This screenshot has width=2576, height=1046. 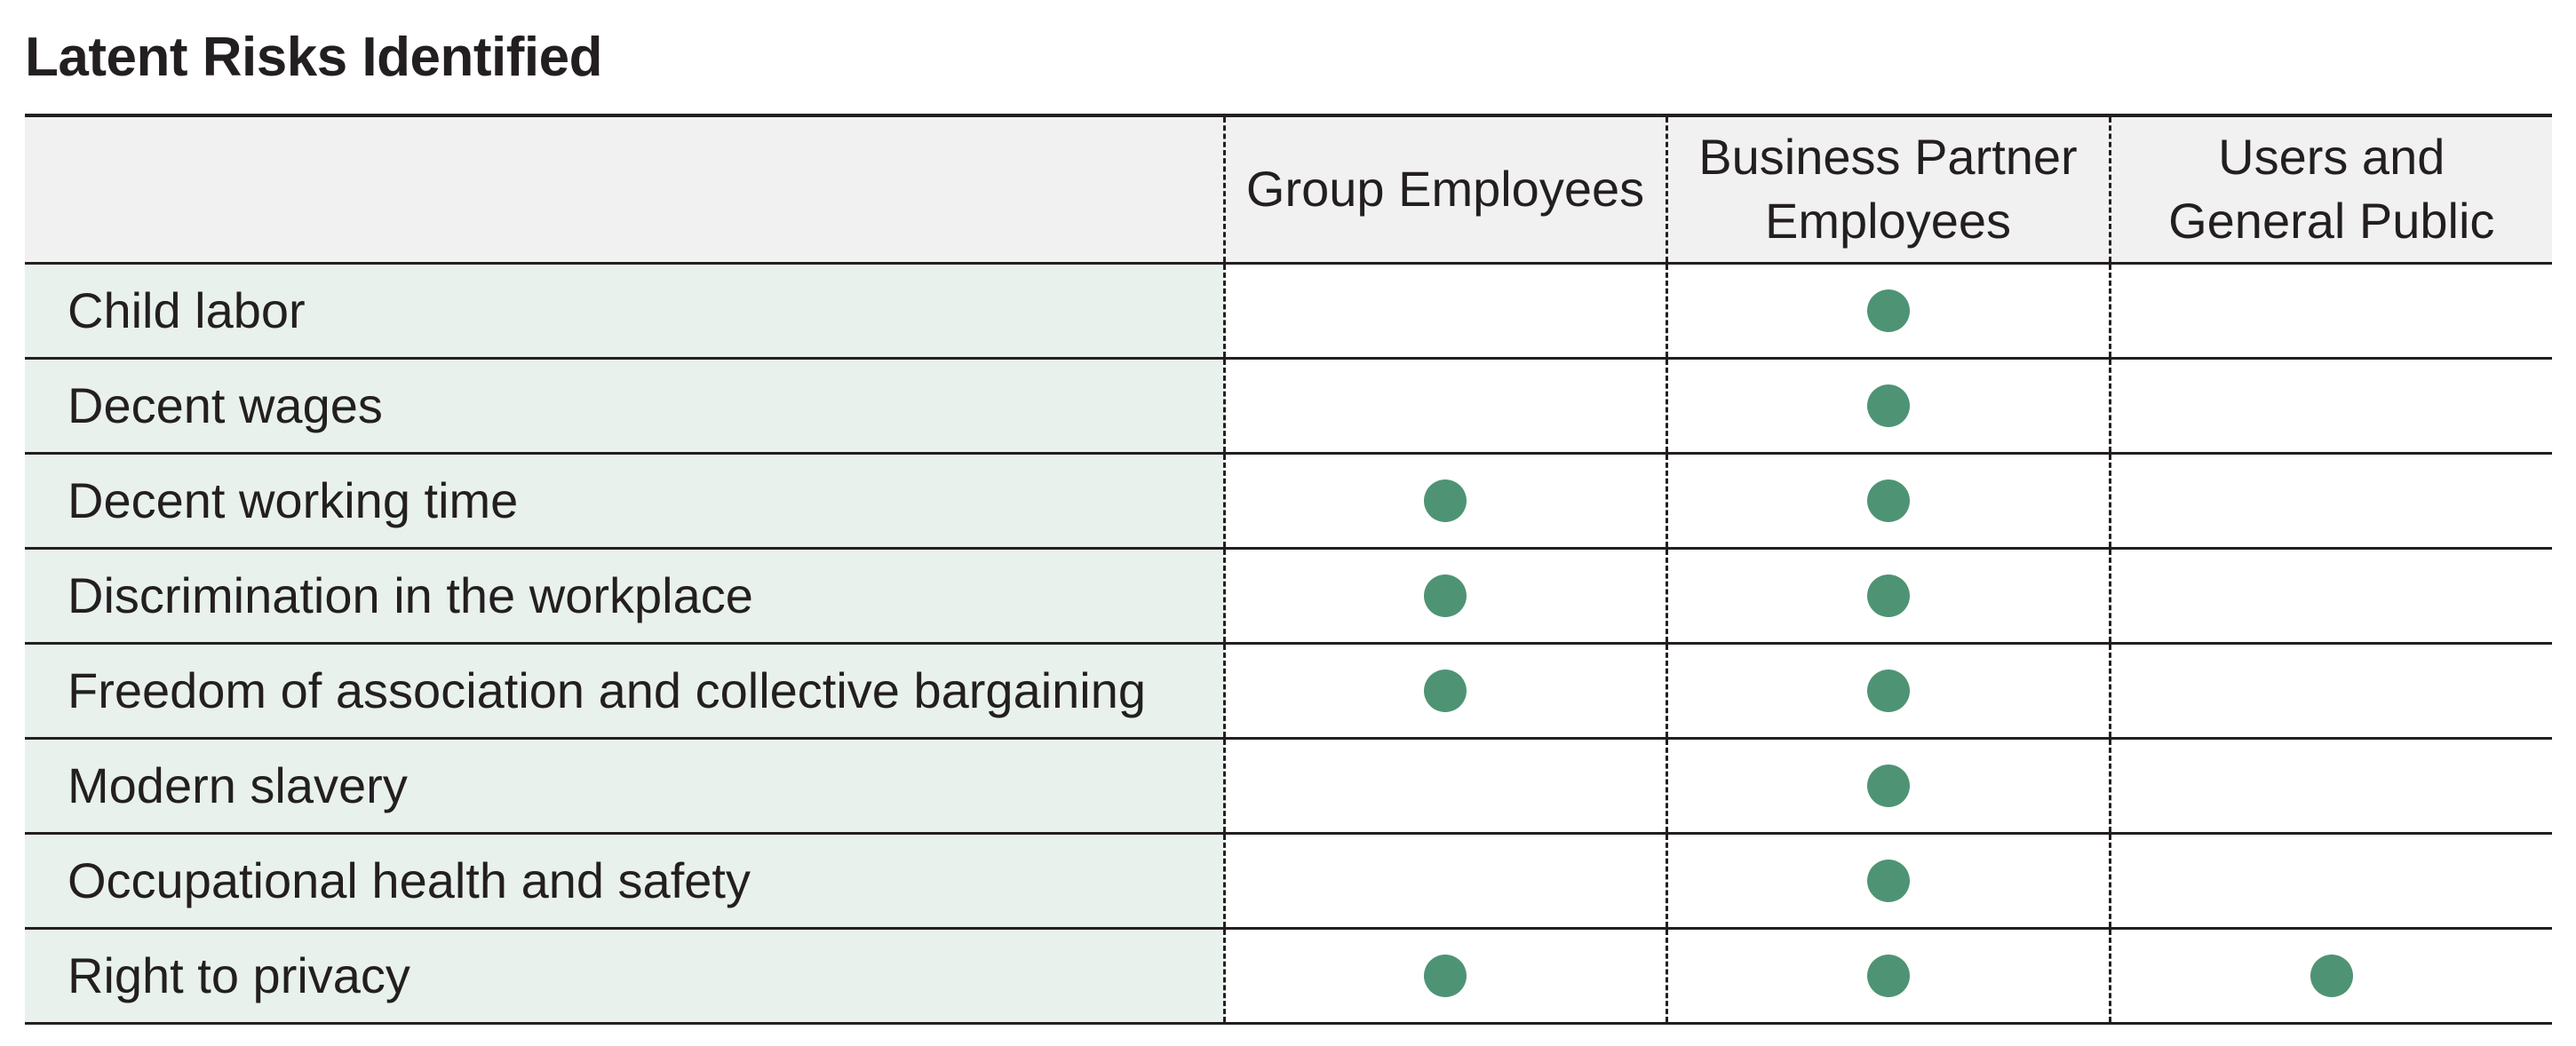 I want to click on table-row: Occupational health and safety, so click(x=1288, y=881).